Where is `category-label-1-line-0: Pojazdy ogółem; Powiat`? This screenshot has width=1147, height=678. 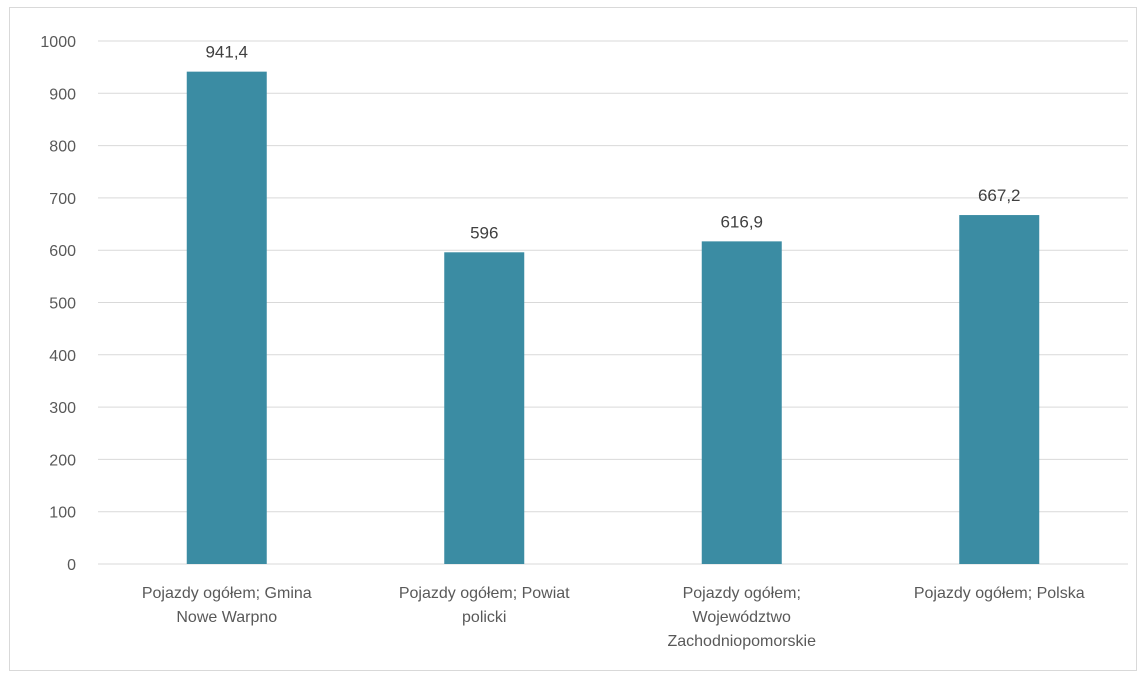
category-label-1-line-0: Pojazdy ogółem; Powiat is located at coordinates (484, 593).